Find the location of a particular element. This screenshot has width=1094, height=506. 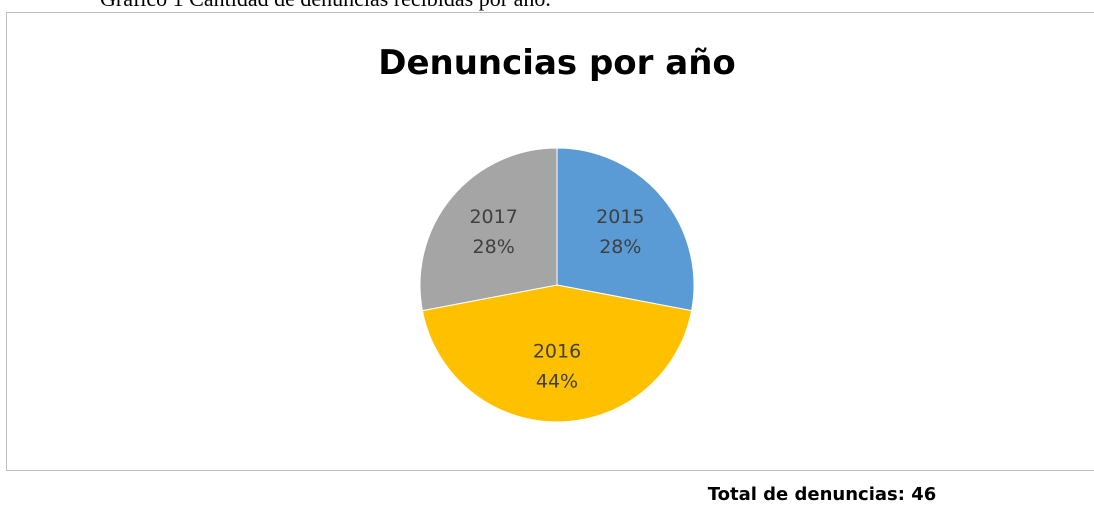

footer-total: Total de denuncias: 46 is located at coordinates (822, 494).